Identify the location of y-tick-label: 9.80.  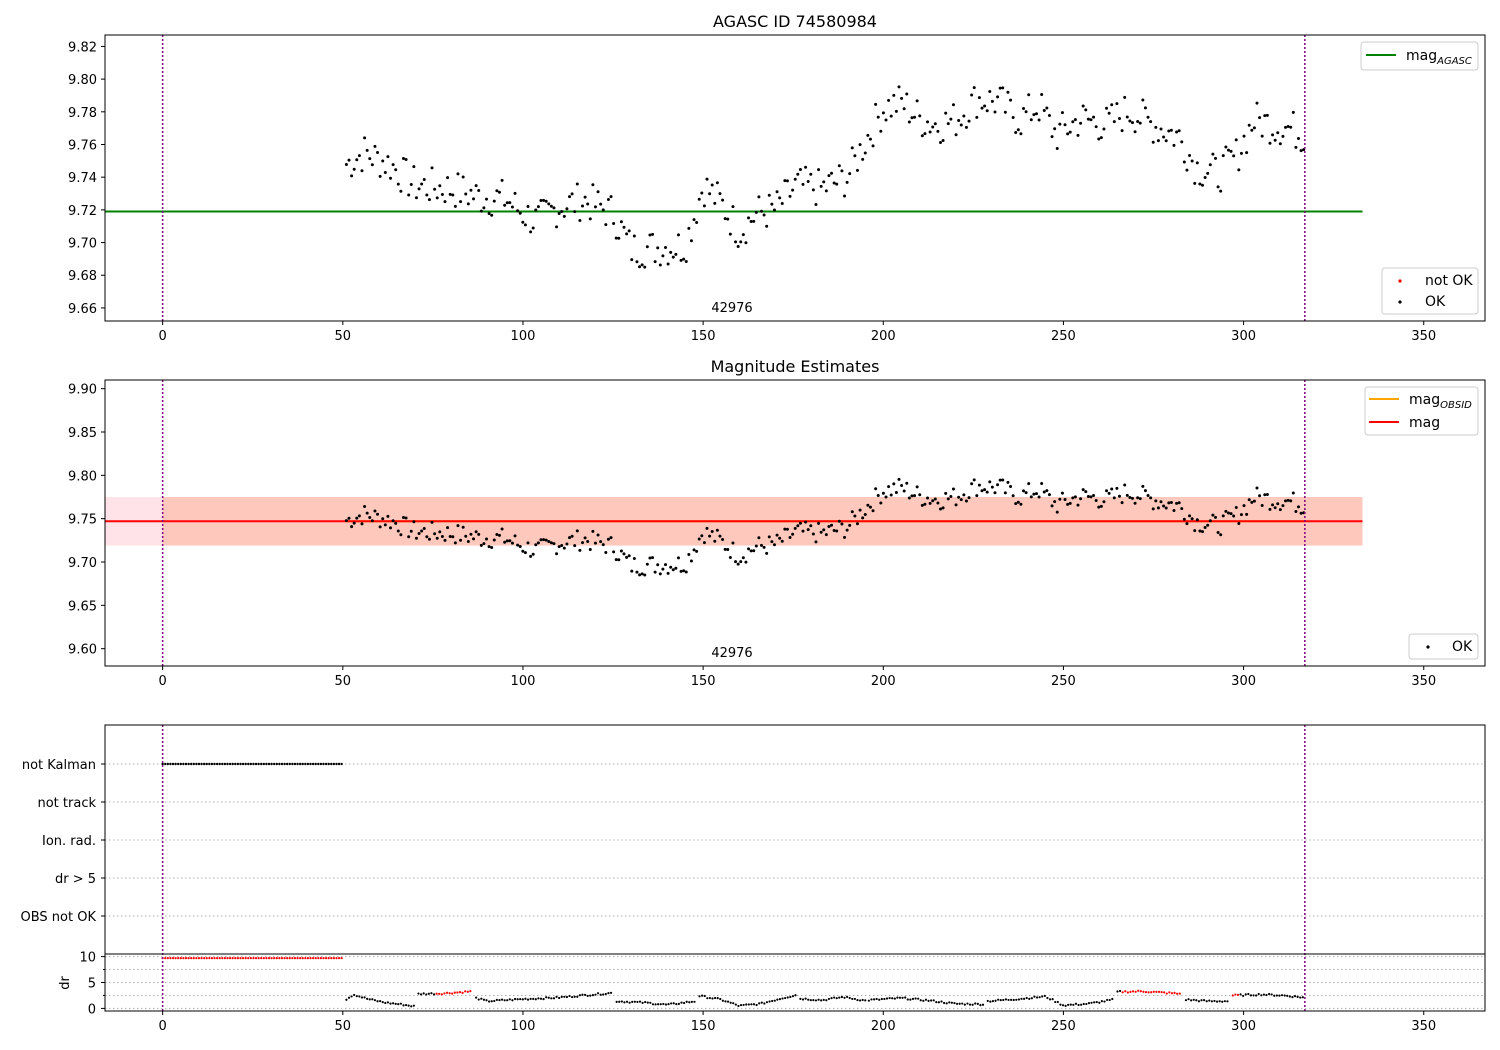
(82, 476).